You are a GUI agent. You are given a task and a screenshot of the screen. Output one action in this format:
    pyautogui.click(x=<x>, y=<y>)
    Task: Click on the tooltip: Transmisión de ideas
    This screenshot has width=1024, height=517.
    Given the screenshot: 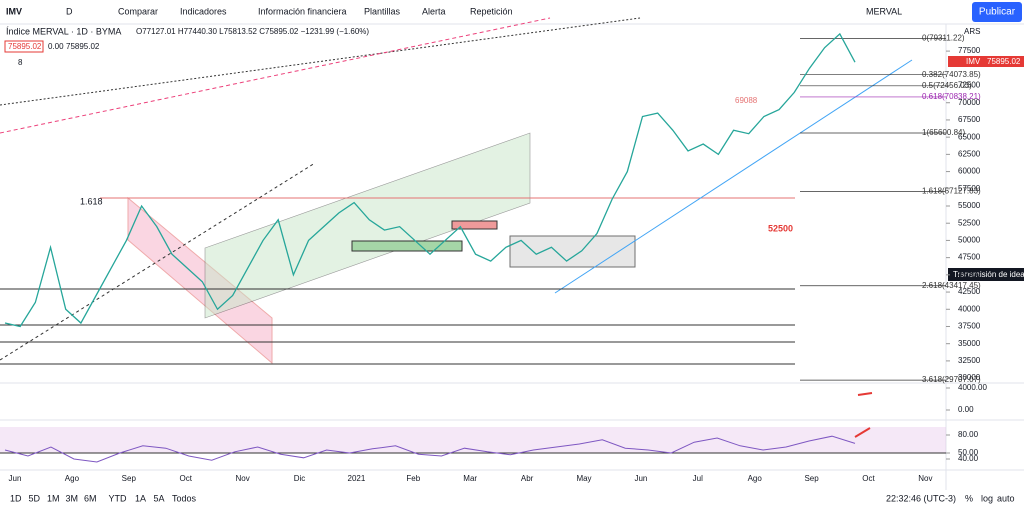 What is the action you would take?
    pyautogui.click(x=988, y=274)
    